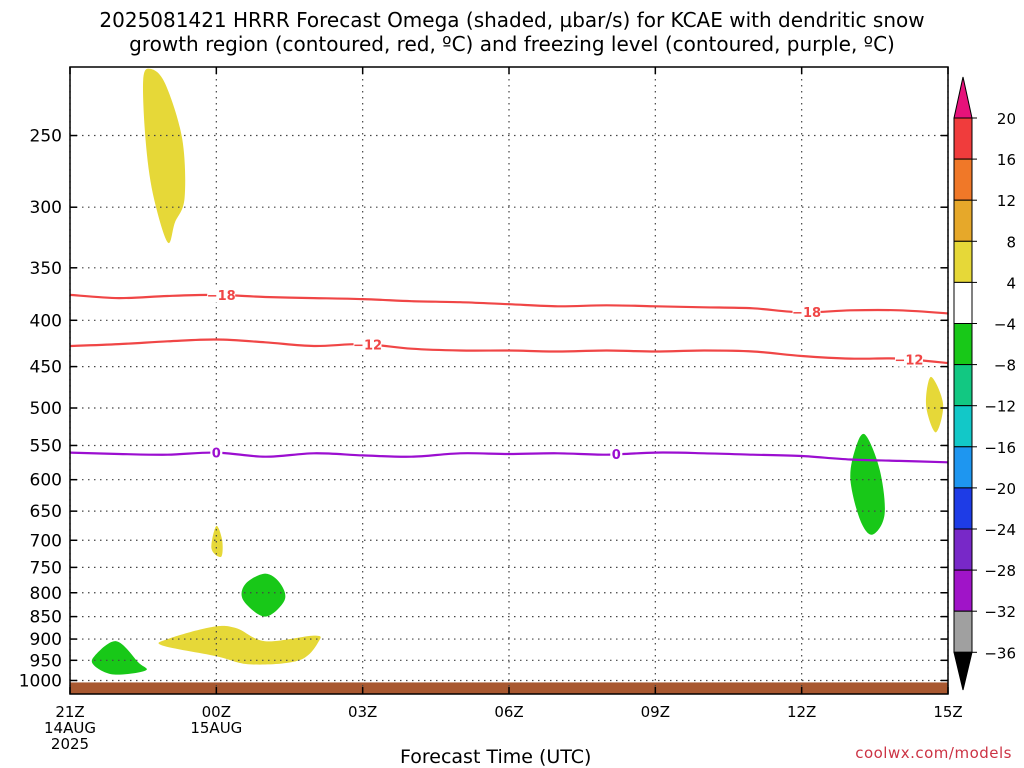  Describe the element at coordinates (908, 361) in the screenshot. I see `contour-label-2-2: −12` at that location.